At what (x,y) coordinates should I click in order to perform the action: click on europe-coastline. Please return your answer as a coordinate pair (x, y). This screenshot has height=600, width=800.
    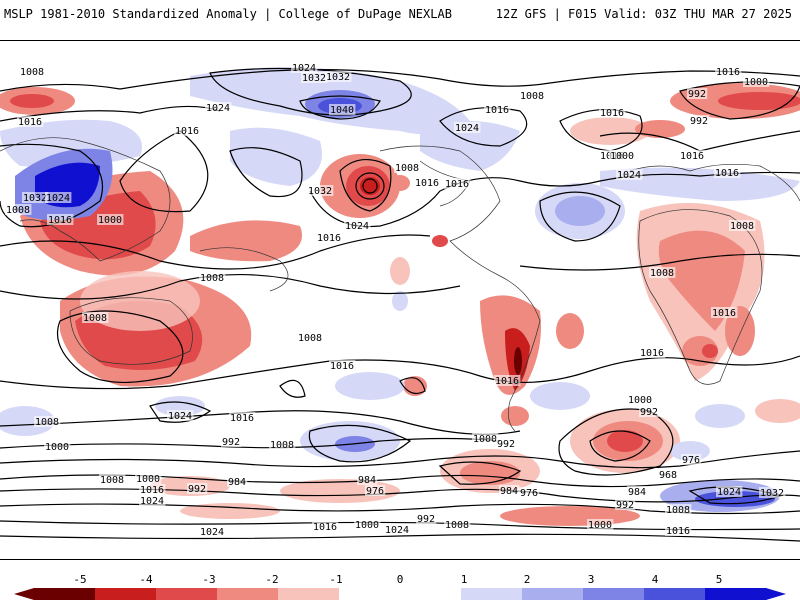
    Looking at the image, I should click on (714, 182).